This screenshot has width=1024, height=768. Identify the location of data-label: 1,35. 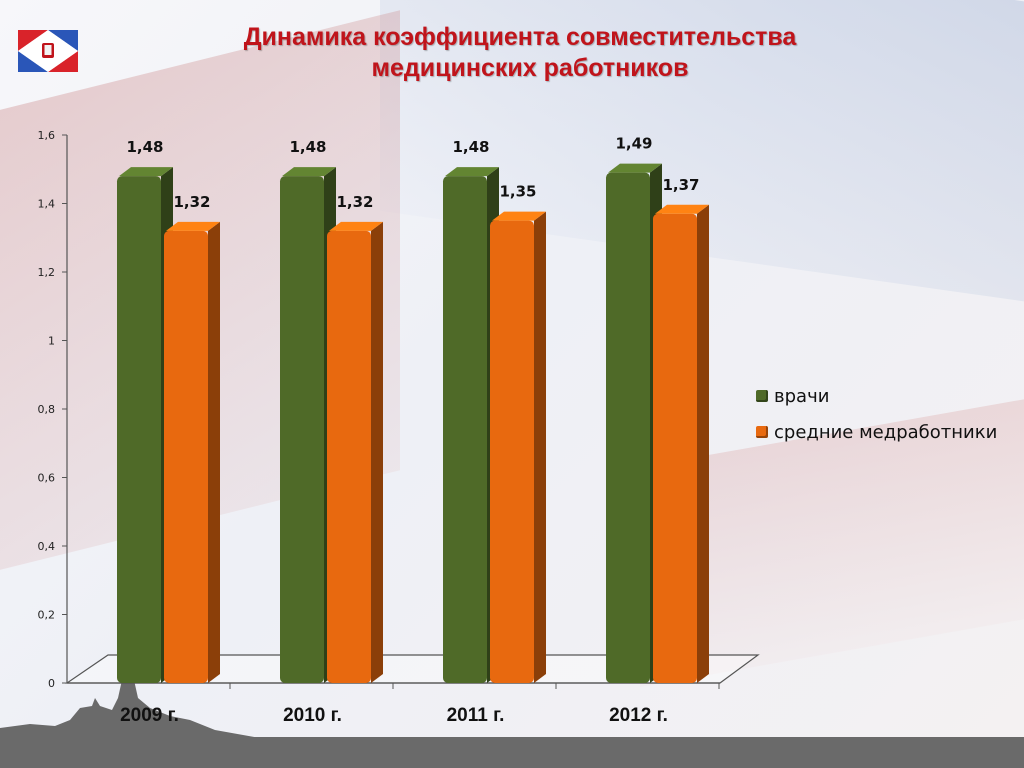
(517, 192).